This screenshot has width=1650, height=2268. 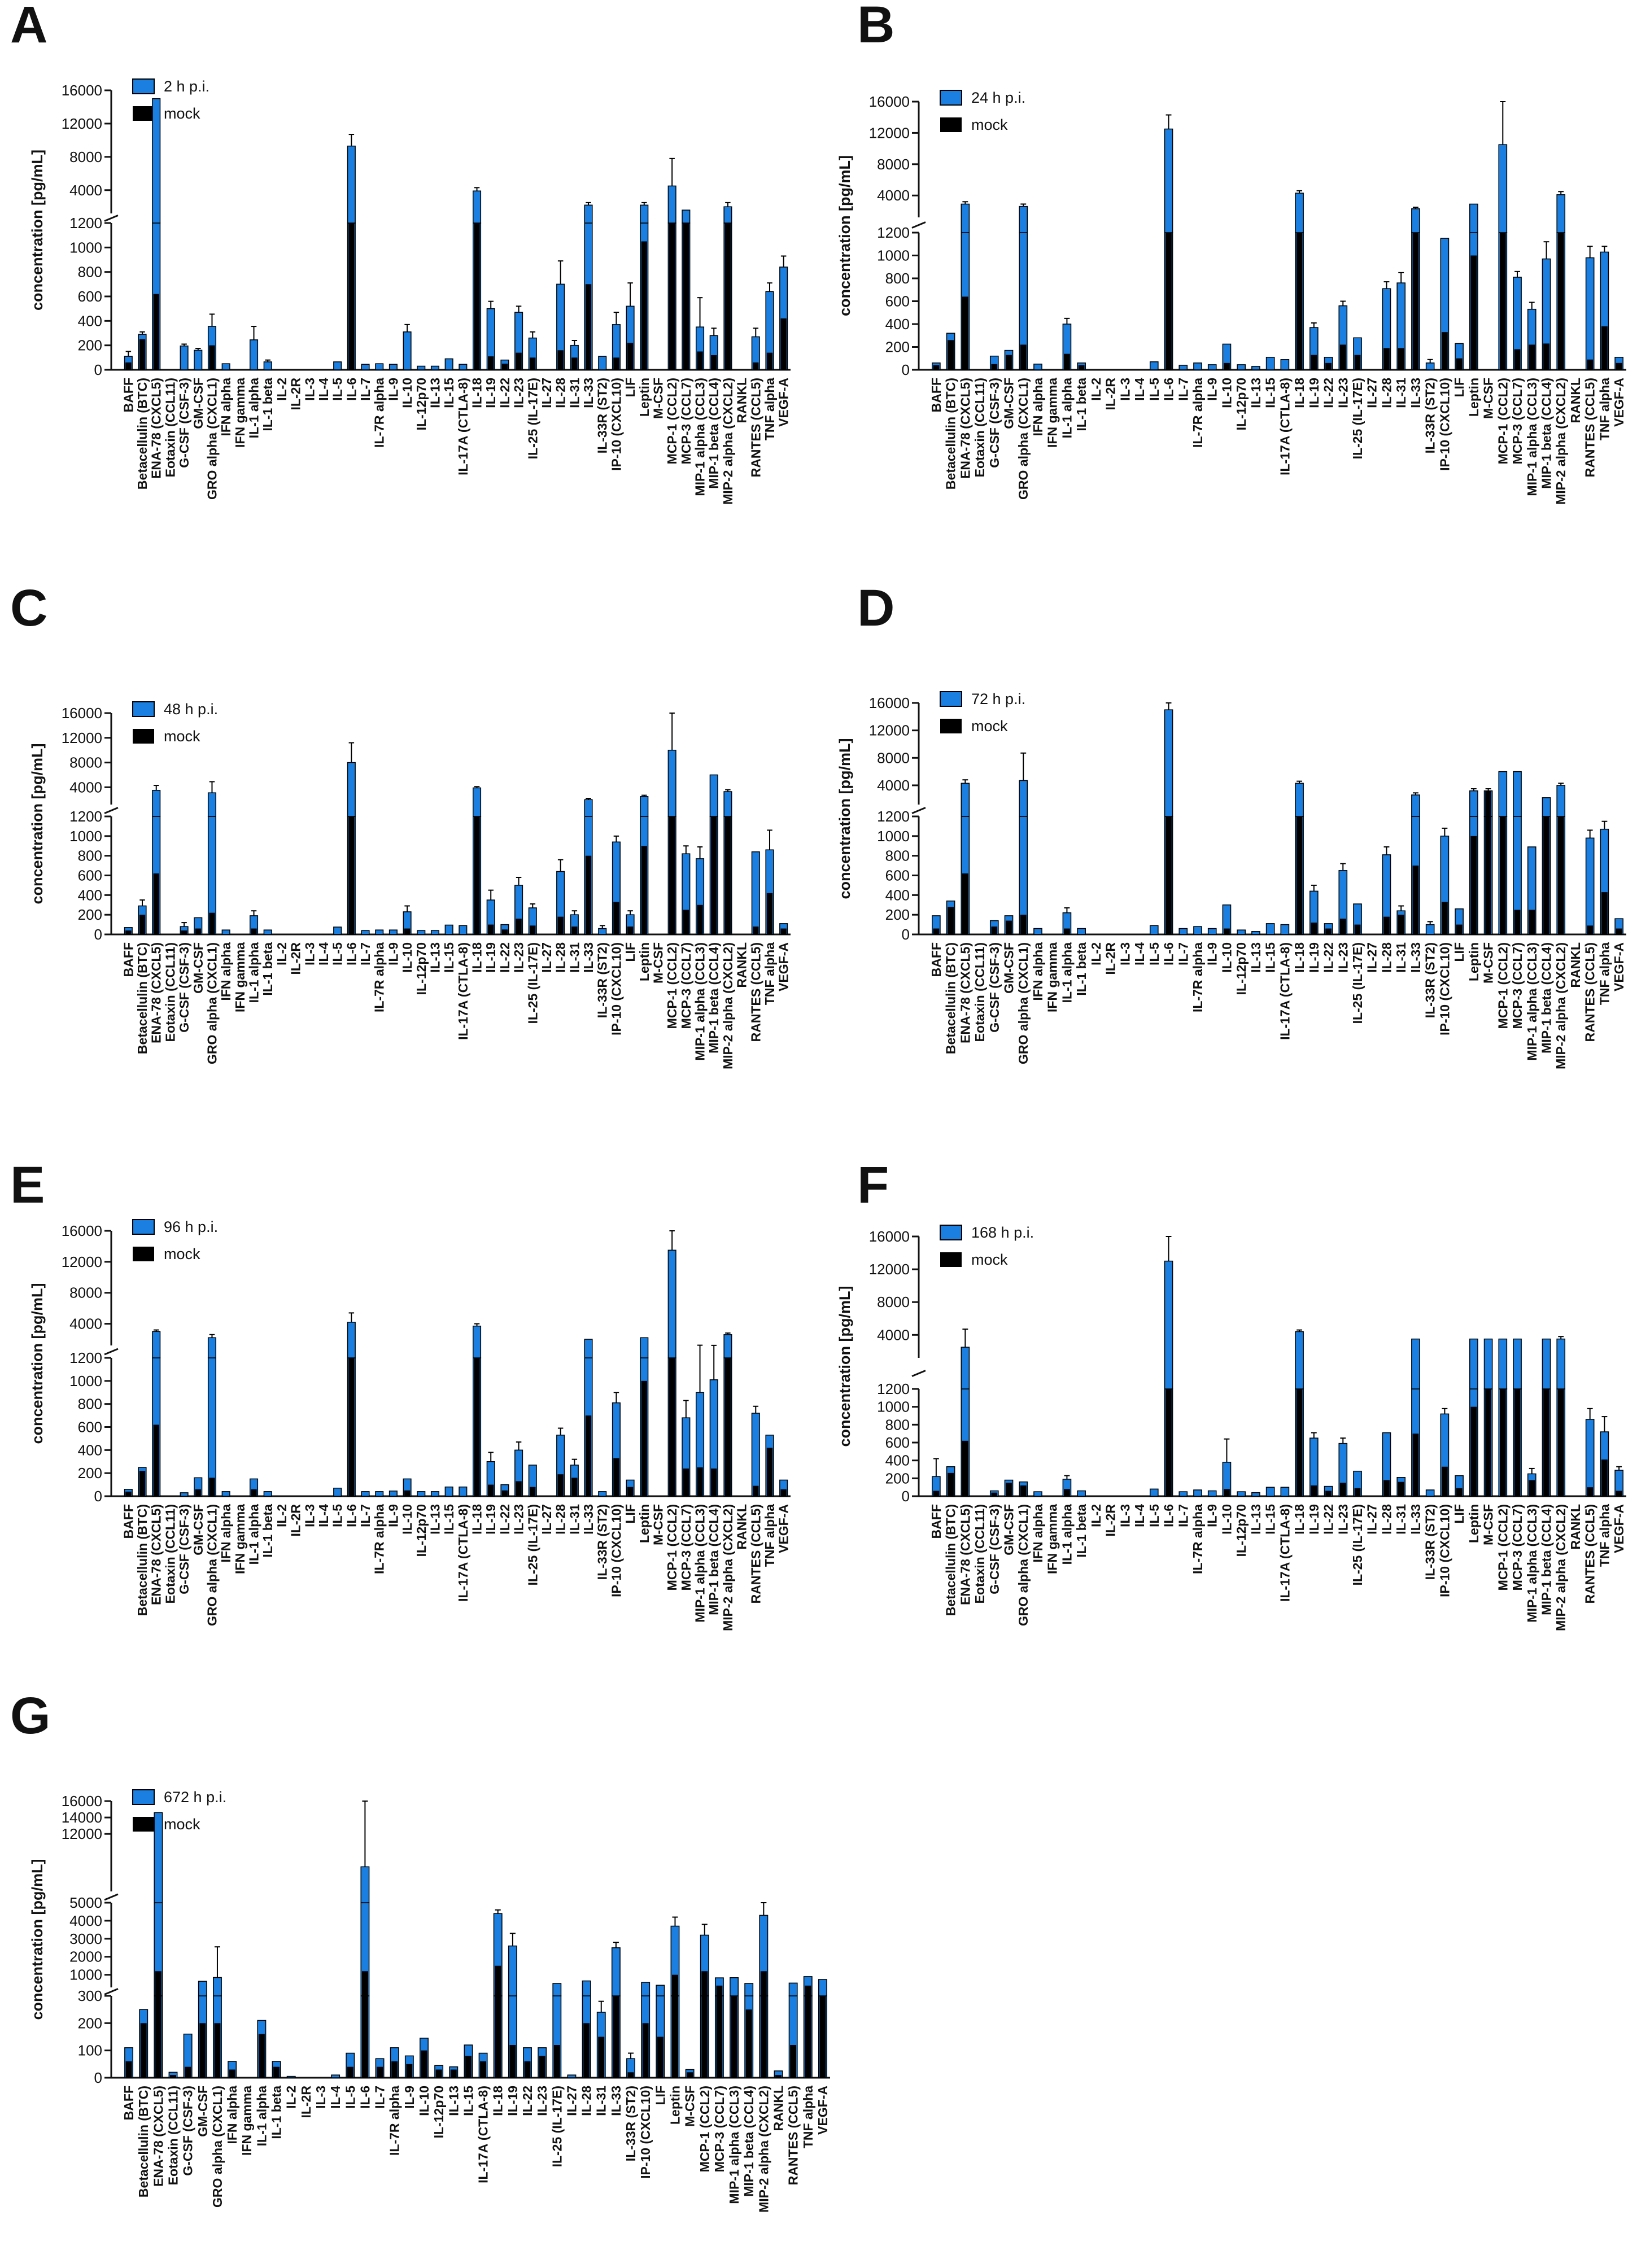 I want to click on x-tick-label: IL-6, so click(x=1169, y=1515).